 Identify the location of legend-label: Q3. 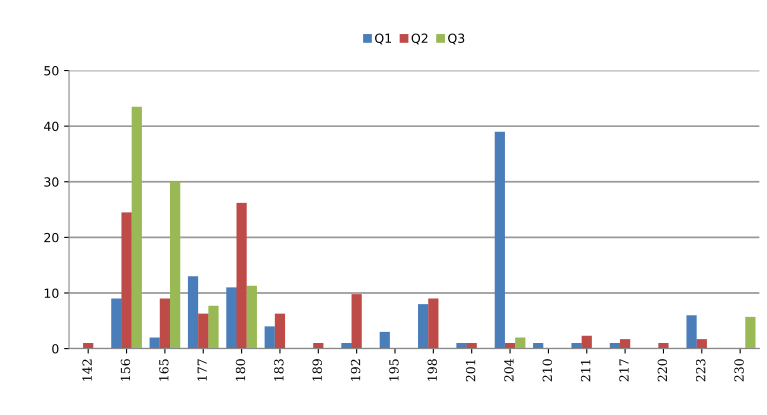
(456, 39).